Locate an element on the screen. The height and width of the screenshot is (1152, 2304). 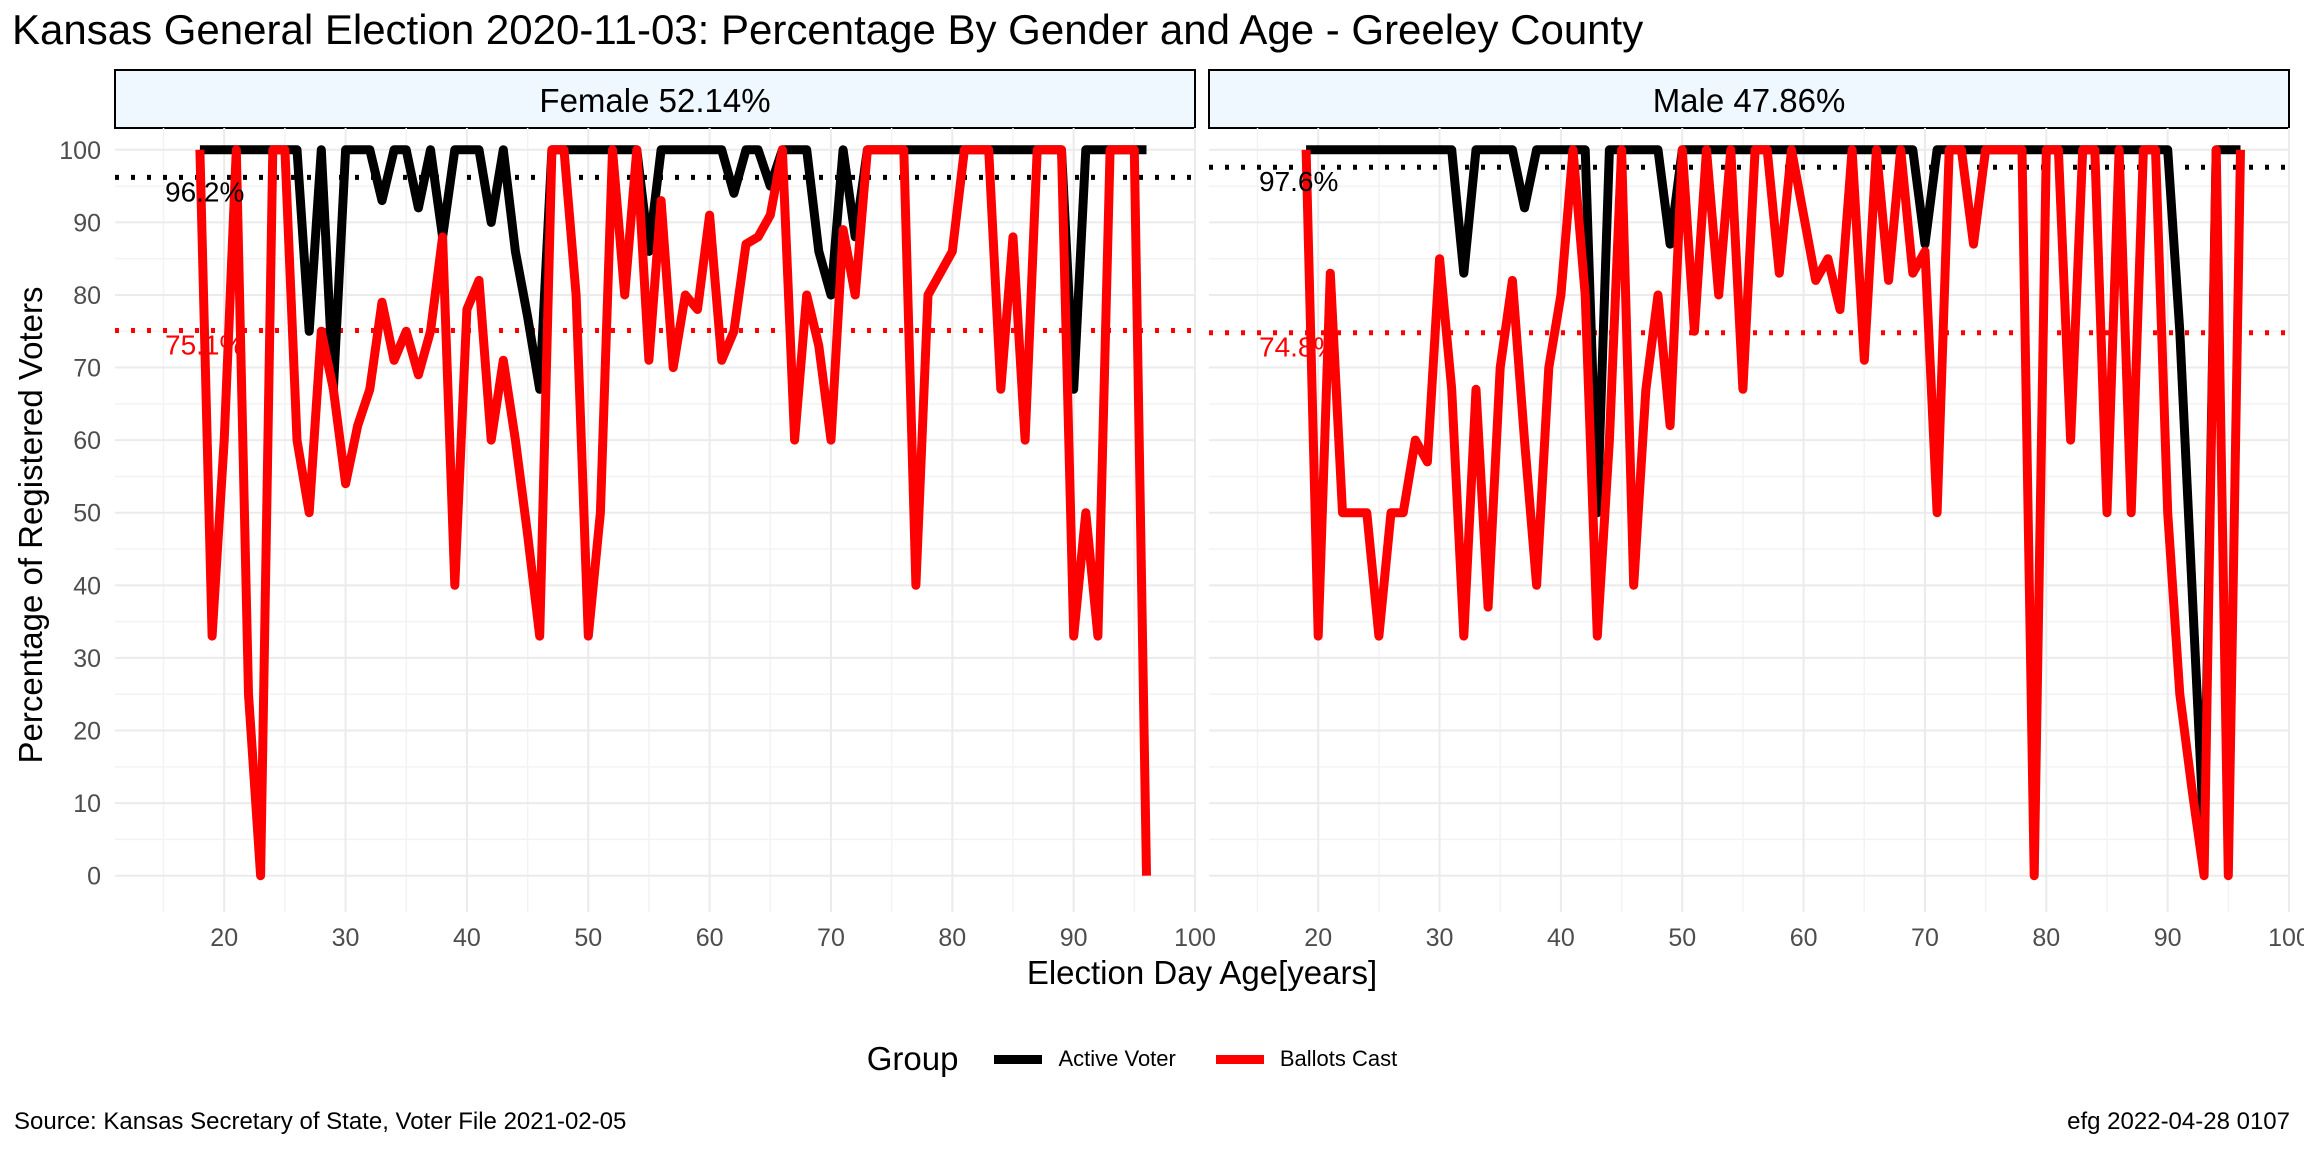
ref-label-active-female: 96.2% is located at coordinates (204, 191).